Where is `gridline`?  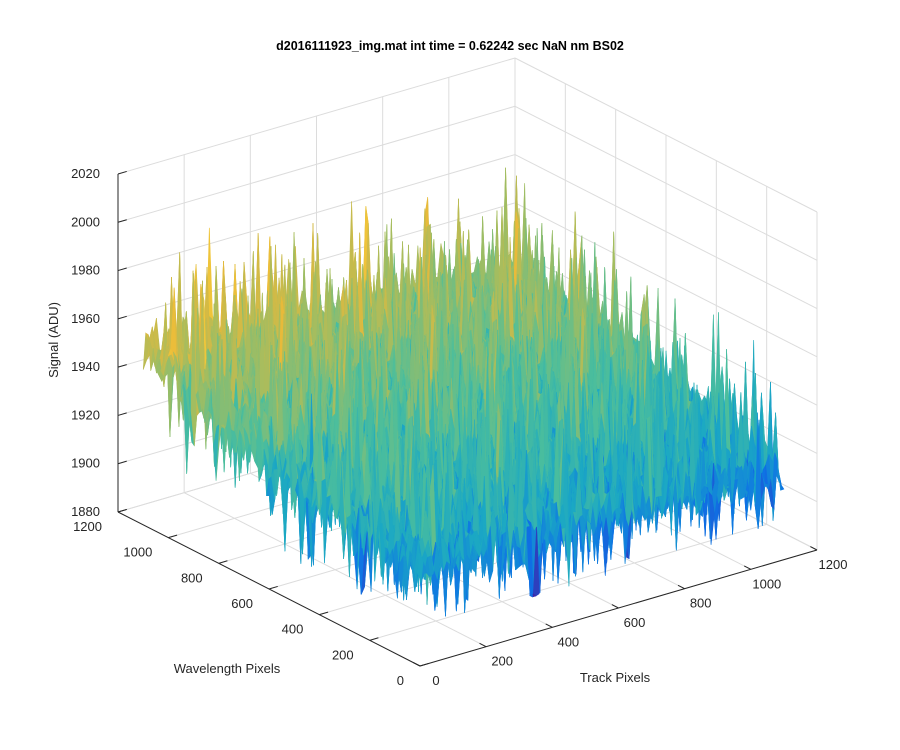
gridline is located at coordinates (568, 582).